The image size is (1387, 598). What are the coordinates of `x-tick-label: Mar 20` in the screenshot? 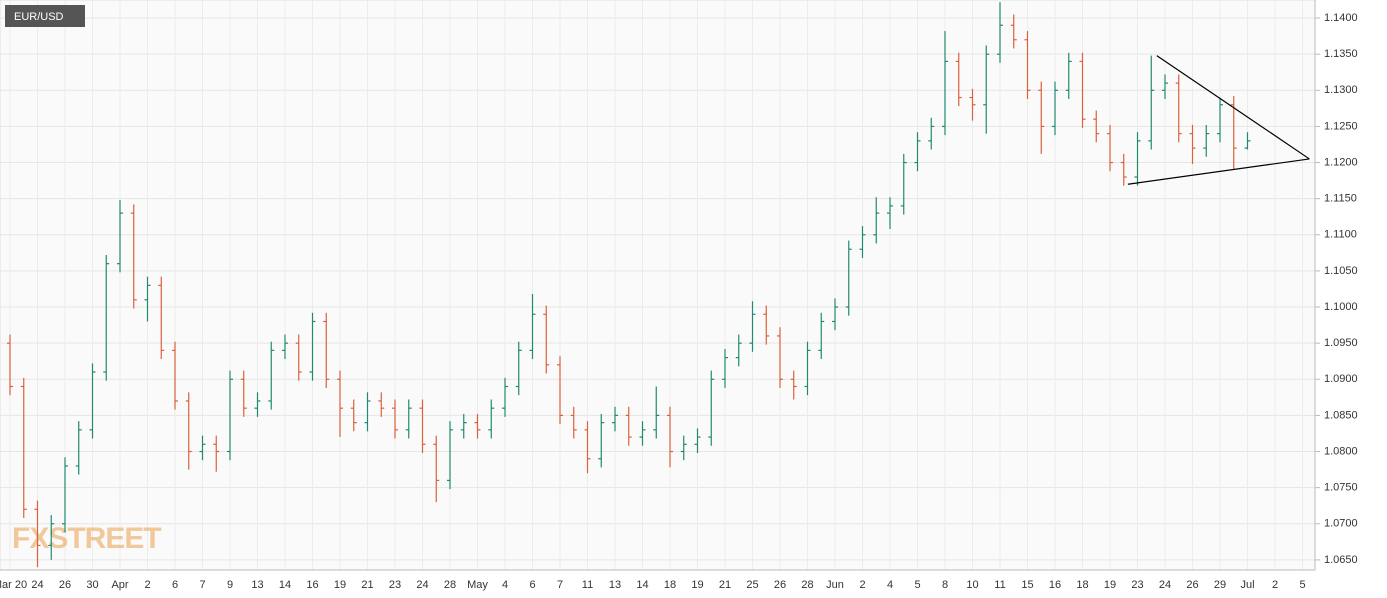 It's located at (13, 585).